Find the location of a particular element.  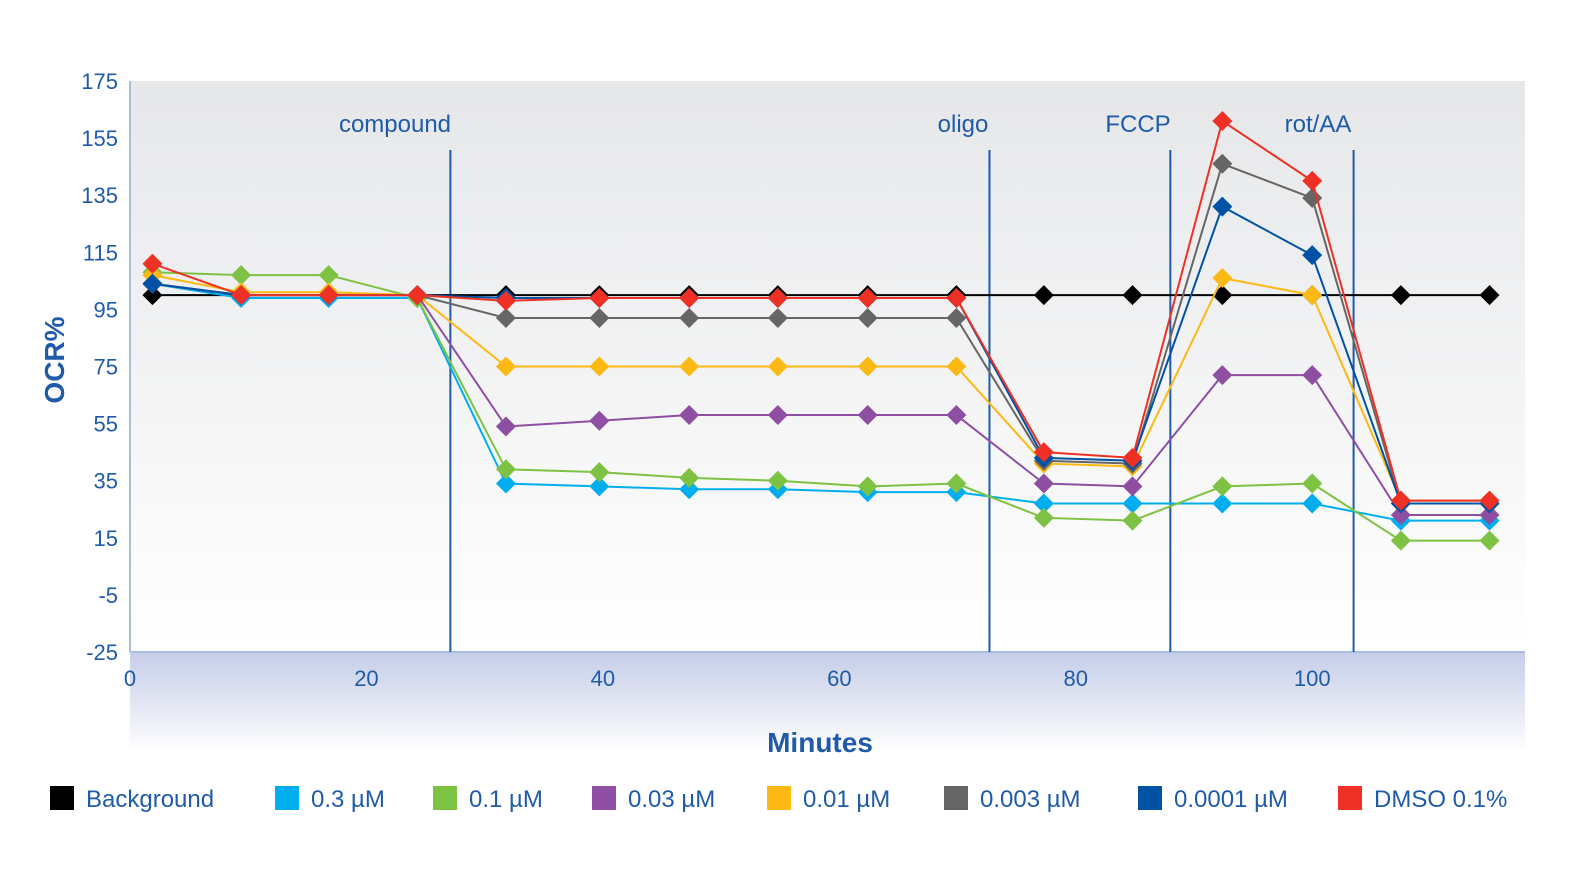

legend-label: 0.03 µM is located at coordinates (671, 799).